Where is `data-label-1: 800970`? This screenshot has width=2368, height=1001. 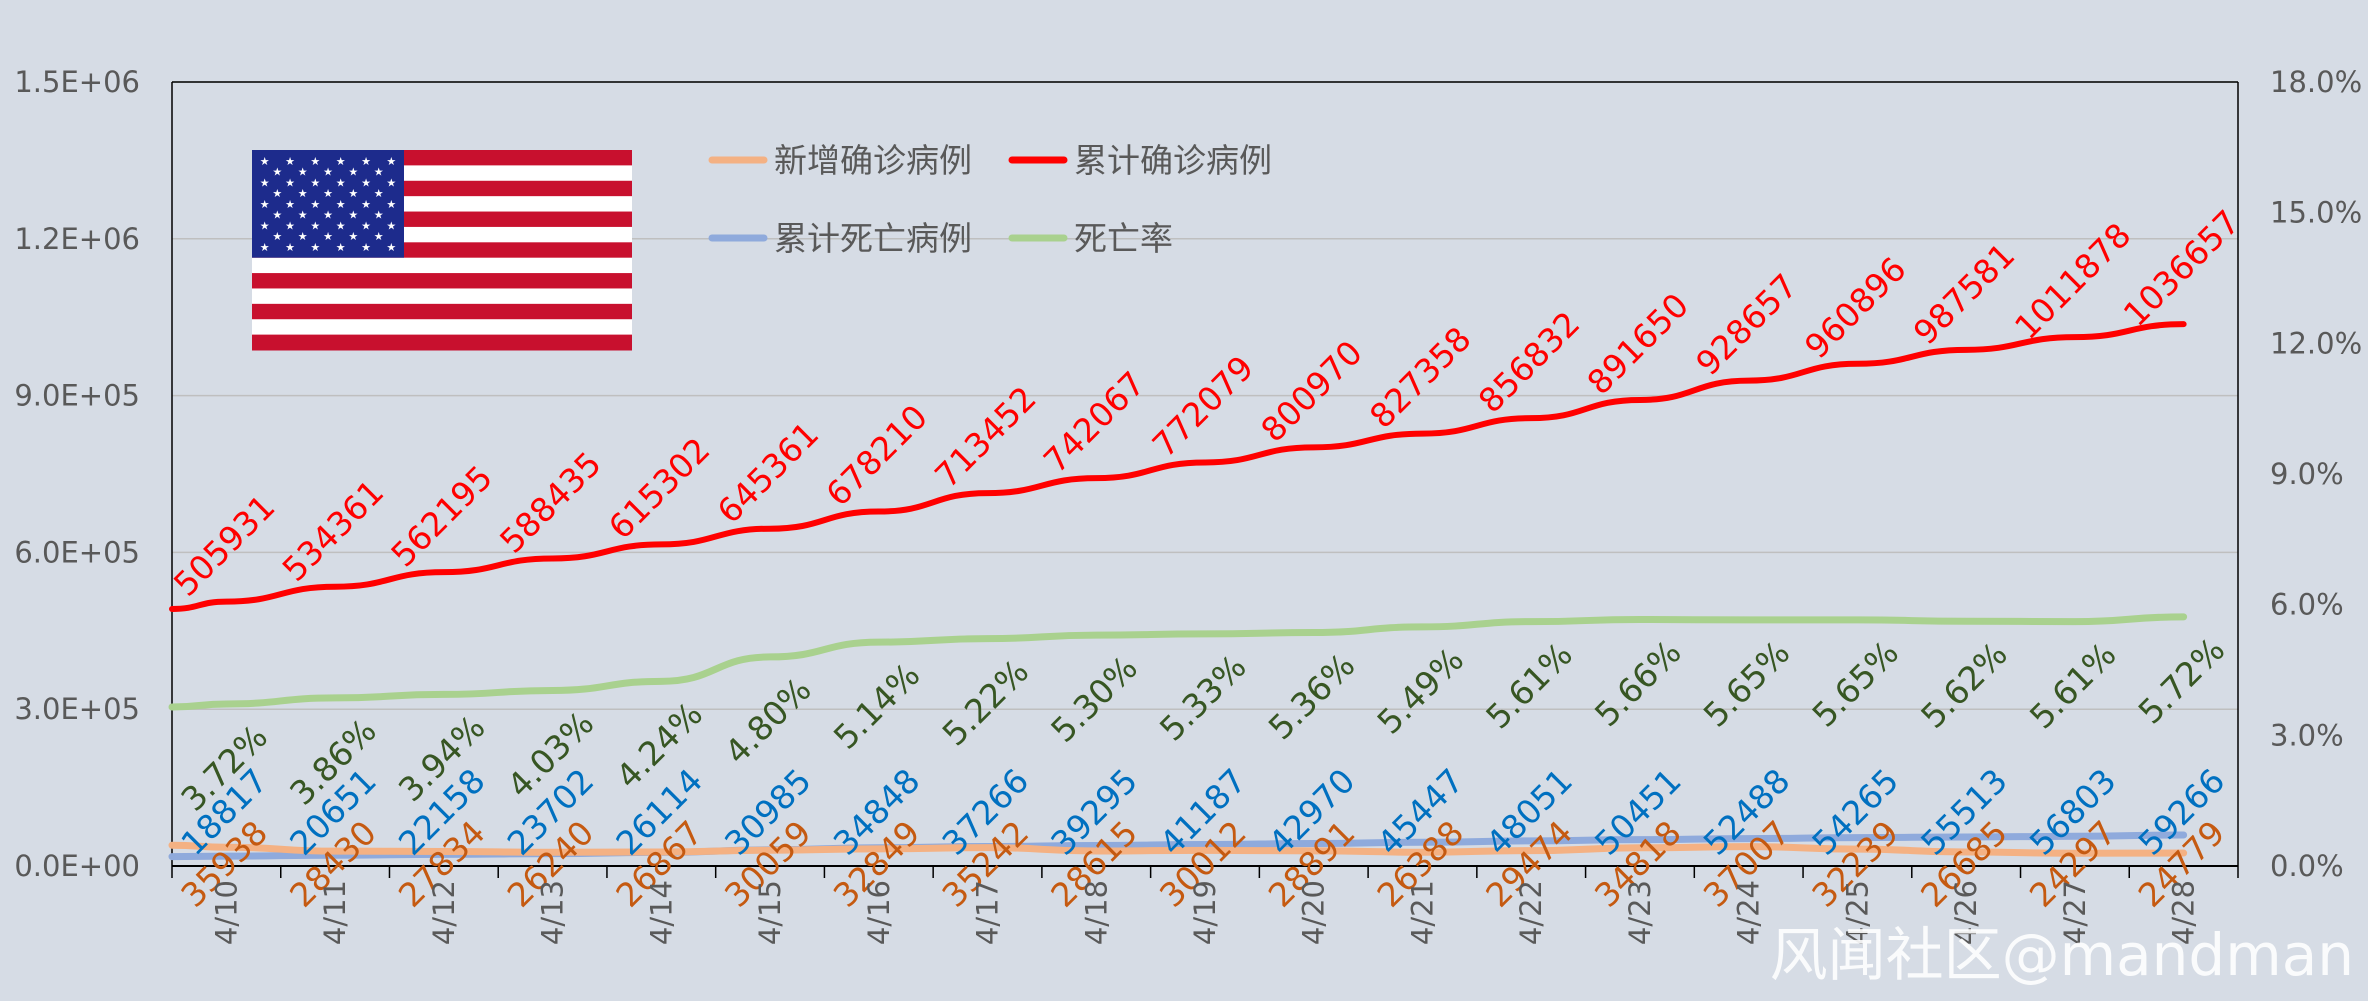 data-label-1: 800970 is located at coordinates (1311, 391).